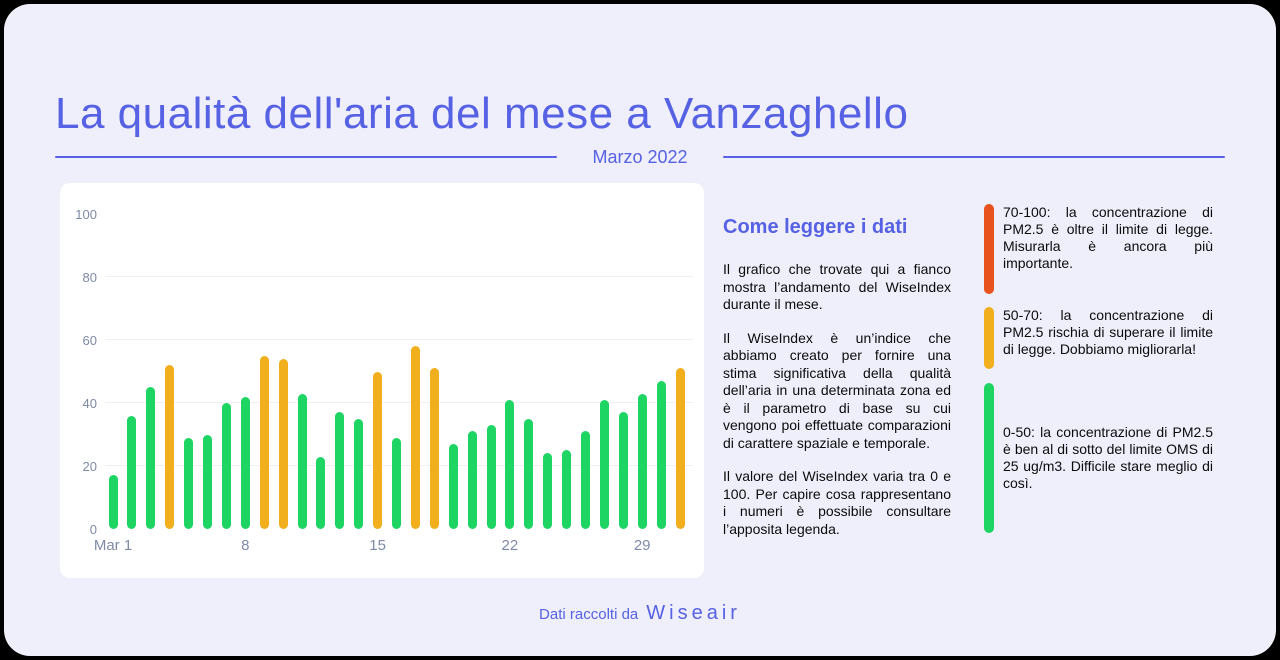 This screenshot has height=660, width=1280. Describe the element at coordinates (815, 227) in the screenshot. I see `explainer-heading: Come leggere i dati` at that location.